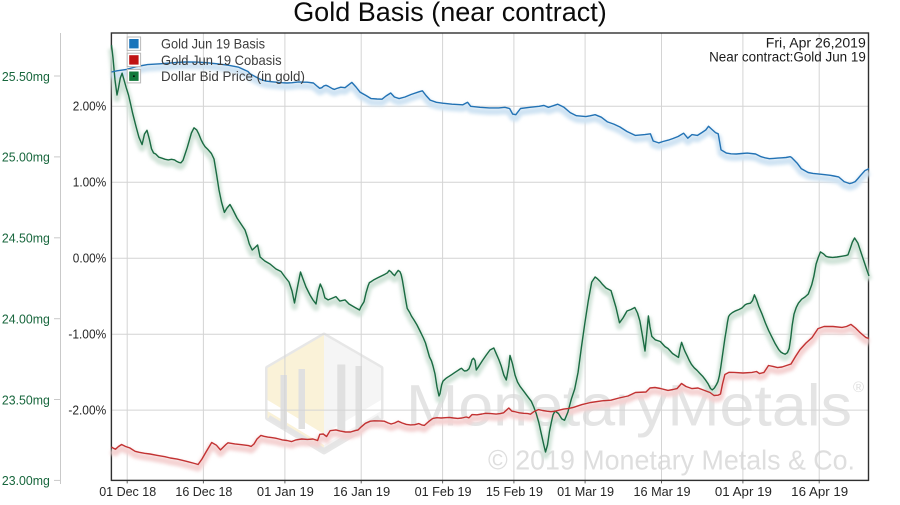  Describe the element at coordinates (90, 106) in the screenshot. I see `svg-text: 2.00%` at that location.